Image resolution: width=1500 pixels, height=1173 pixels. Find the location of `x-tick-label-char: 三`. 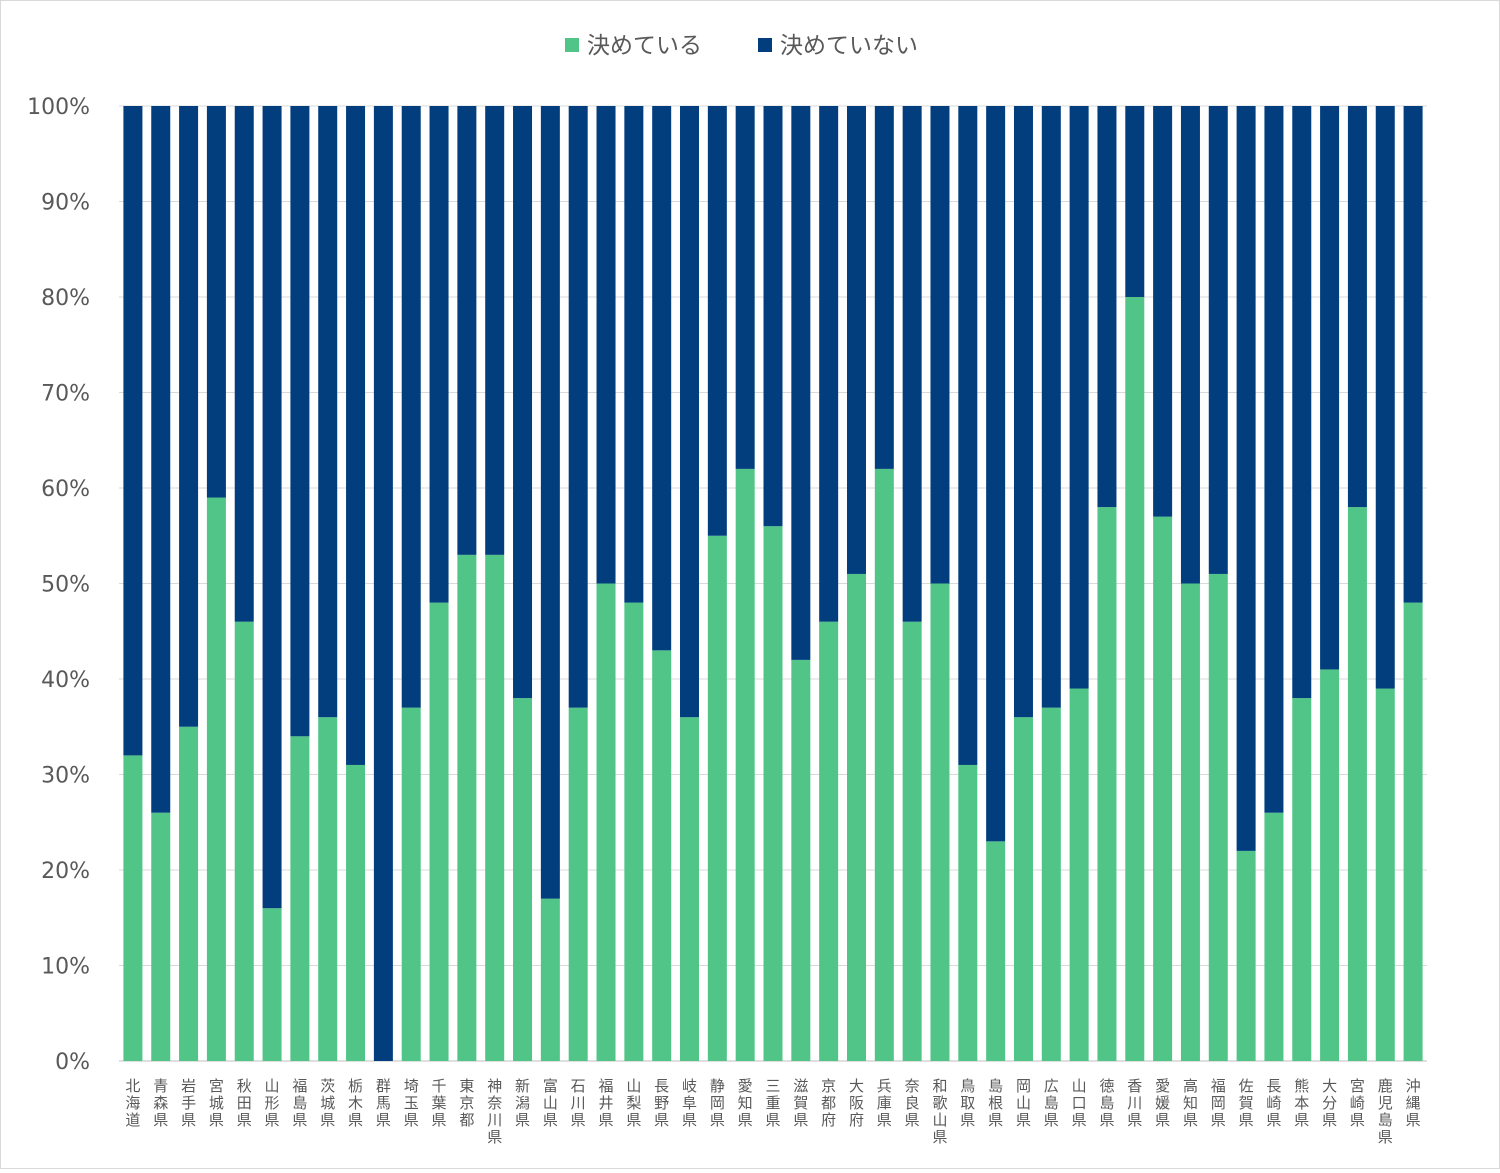

x-tick-label-char: 三 is located at coordinates (772, 1086).